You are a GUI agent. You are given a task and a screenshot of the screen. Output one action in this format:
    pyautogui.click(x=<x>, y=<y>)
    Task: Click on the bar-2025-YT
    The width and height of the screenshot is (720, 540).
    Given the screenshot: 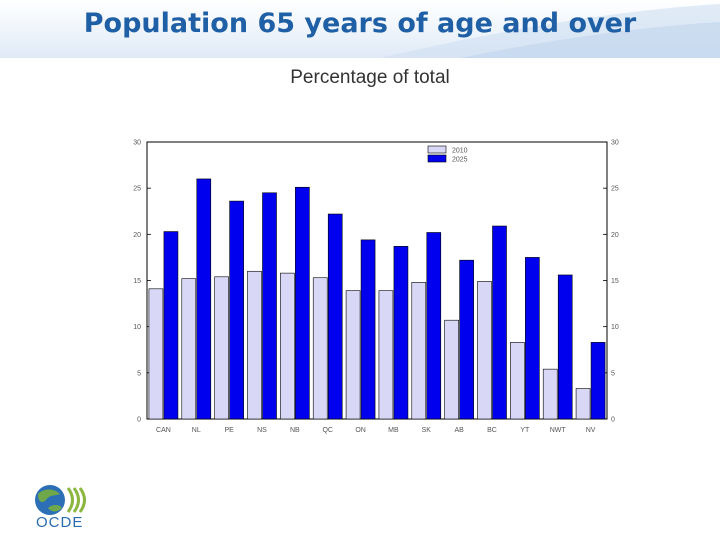 What is the action you would take?
    pyautogui.click(x=532, y=338)
    